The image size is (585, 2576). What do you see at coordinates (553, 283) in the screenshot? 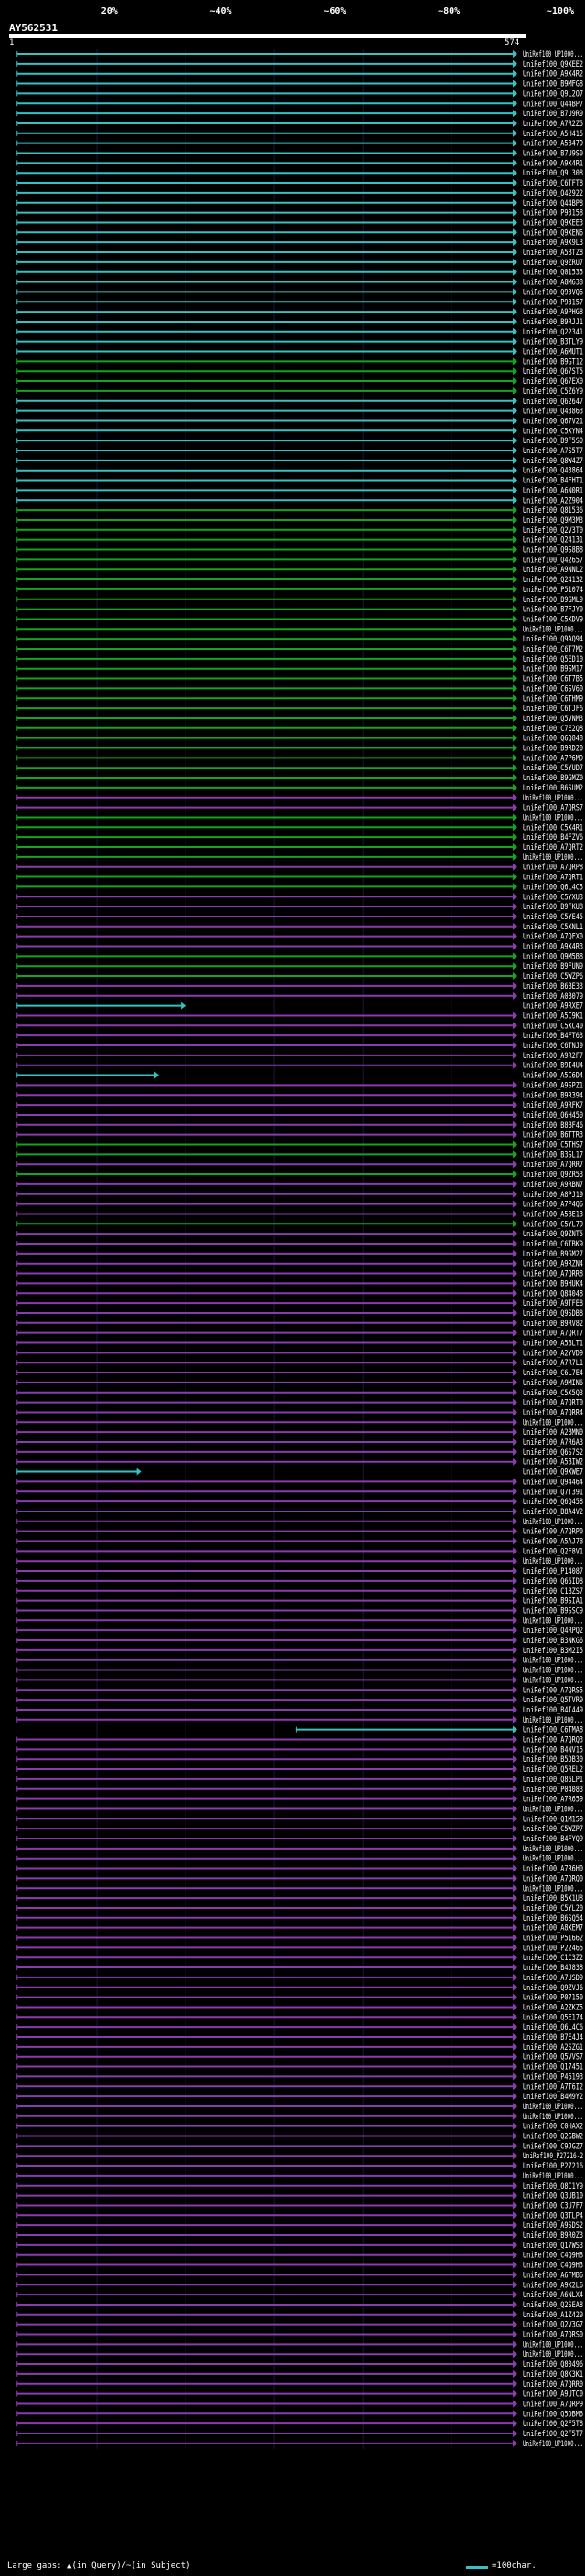
I see `hit-label: UniRef100_A8M638` at bounding box center [553, 283].